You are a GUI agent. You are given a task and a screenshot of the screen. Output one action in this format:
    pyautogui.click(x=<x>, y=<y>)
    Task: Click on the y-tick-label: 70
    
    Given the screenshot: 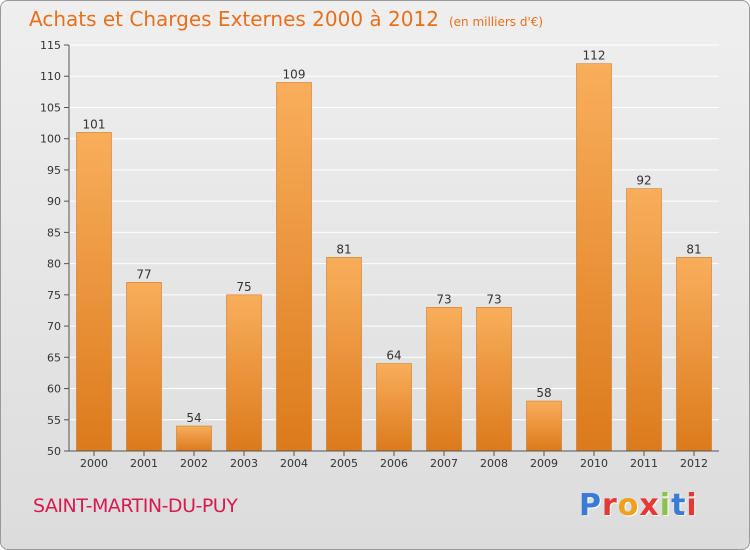 What is the action you would take?
    pyautogui.click(x=54, y=326)
    